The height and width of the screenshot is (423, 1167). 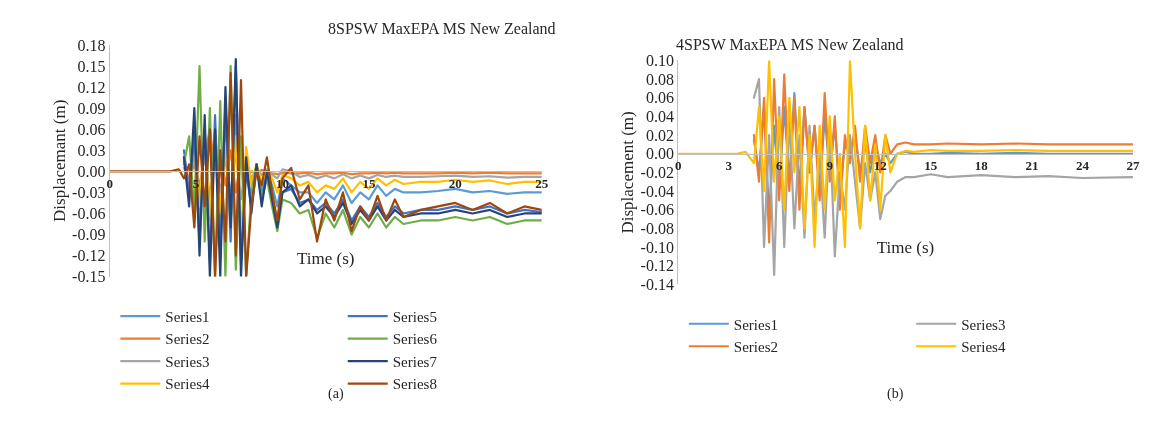 I want to click on y-tick-label: 0.02, so click(x=659, y=135).